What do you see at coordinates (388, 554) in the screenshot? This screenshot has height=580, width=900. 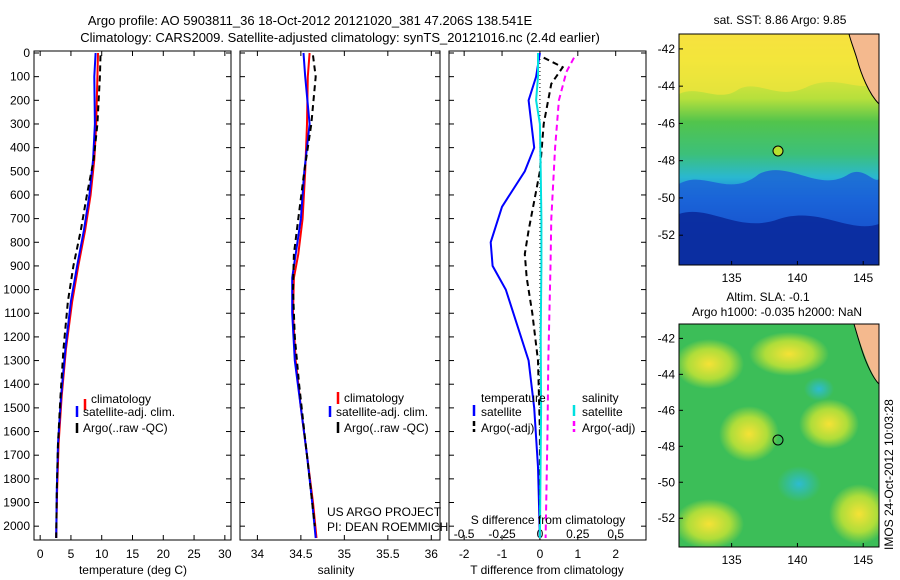 I see `salinity-xtick-label: 35.5` at bounding box center [388, 554].